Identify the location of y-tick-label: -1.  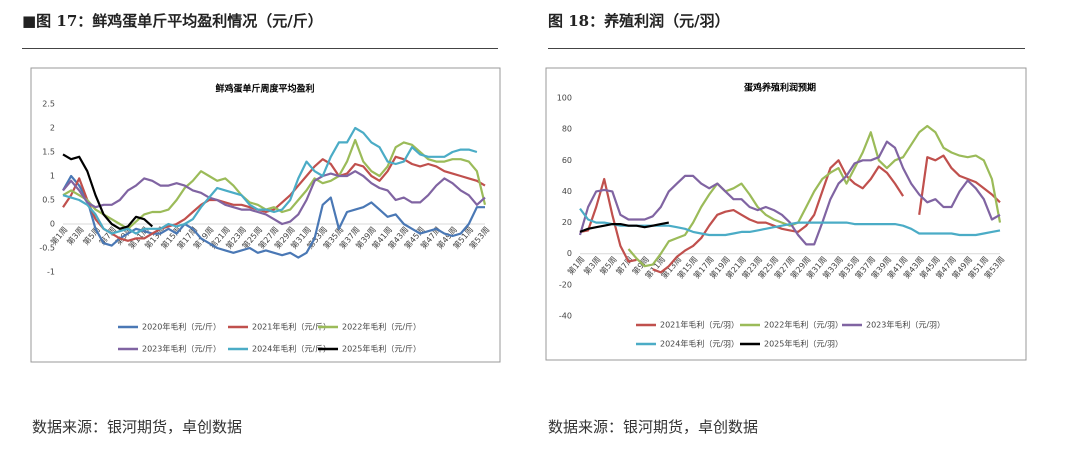
(51, 272).